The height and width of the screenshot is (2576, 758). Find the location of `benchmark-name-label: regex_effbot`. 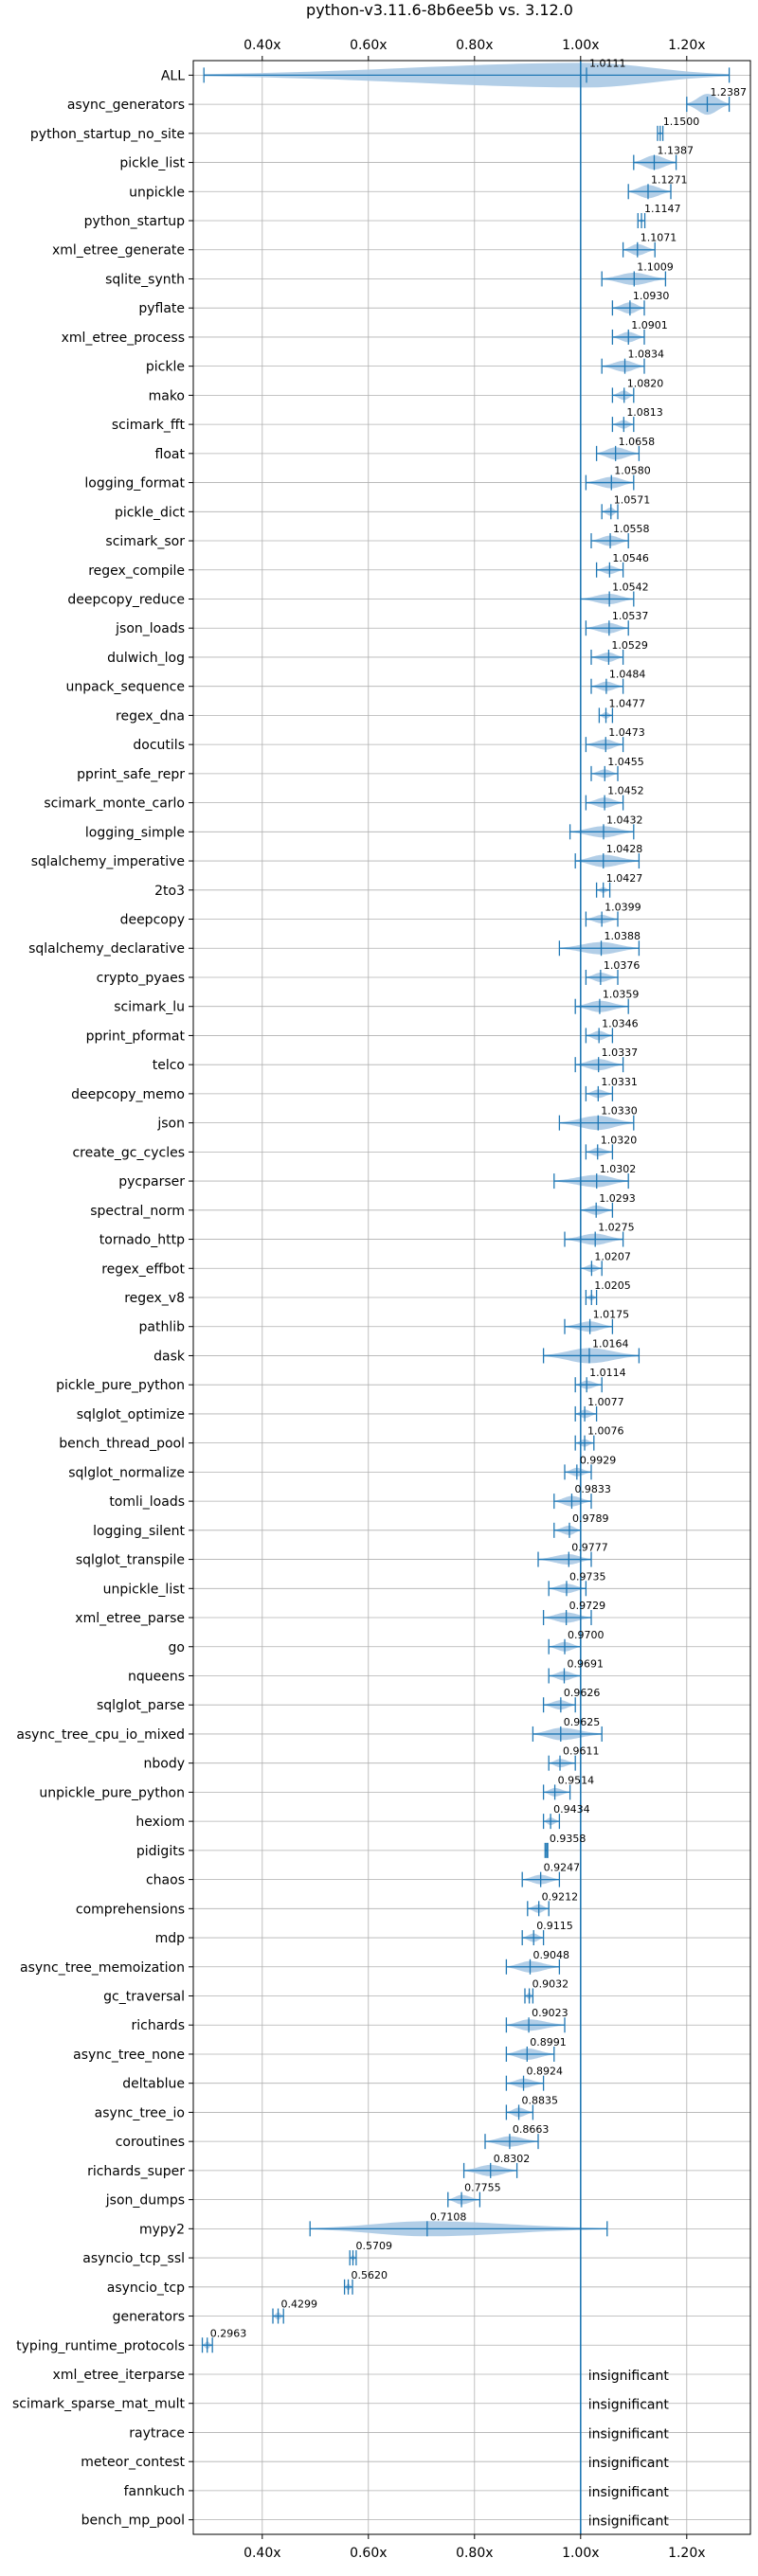

benchmark-name-label: regex_effbot is located at coordinates (143, 1269).